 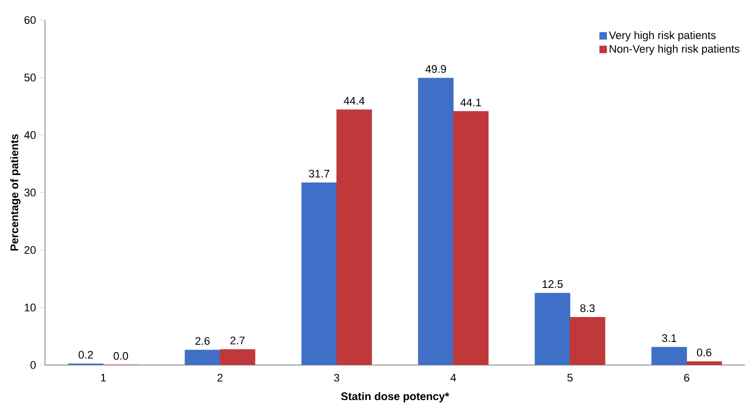 What do you see at coordinates (470, 102) in the screenshot?
I see `data-label: 44.1` at bounding box center [470, 102].